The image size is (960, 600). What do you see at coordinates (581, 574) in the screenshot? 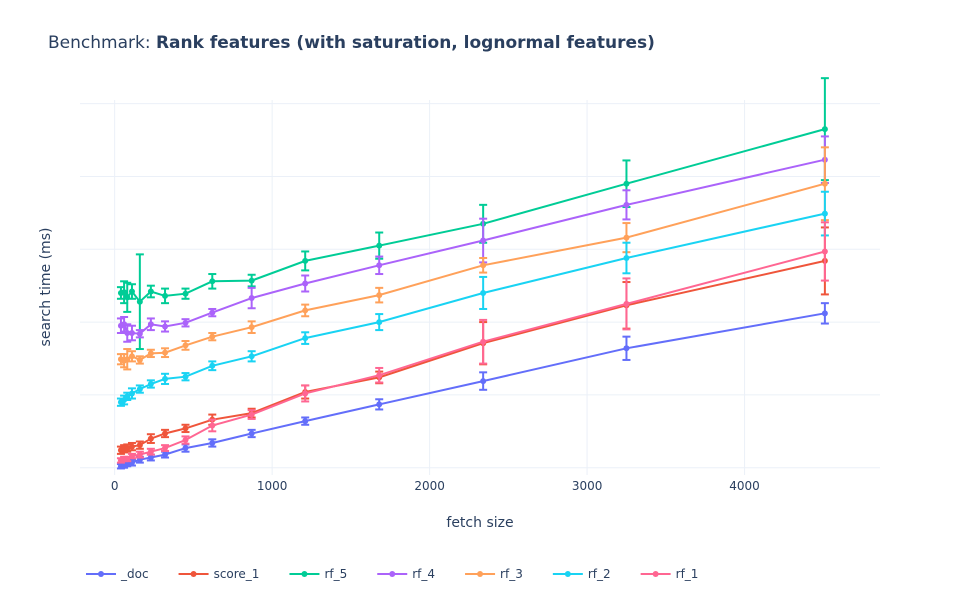
I see `legend-item-rf_2: rf_2` at bounding box center [581, 574].